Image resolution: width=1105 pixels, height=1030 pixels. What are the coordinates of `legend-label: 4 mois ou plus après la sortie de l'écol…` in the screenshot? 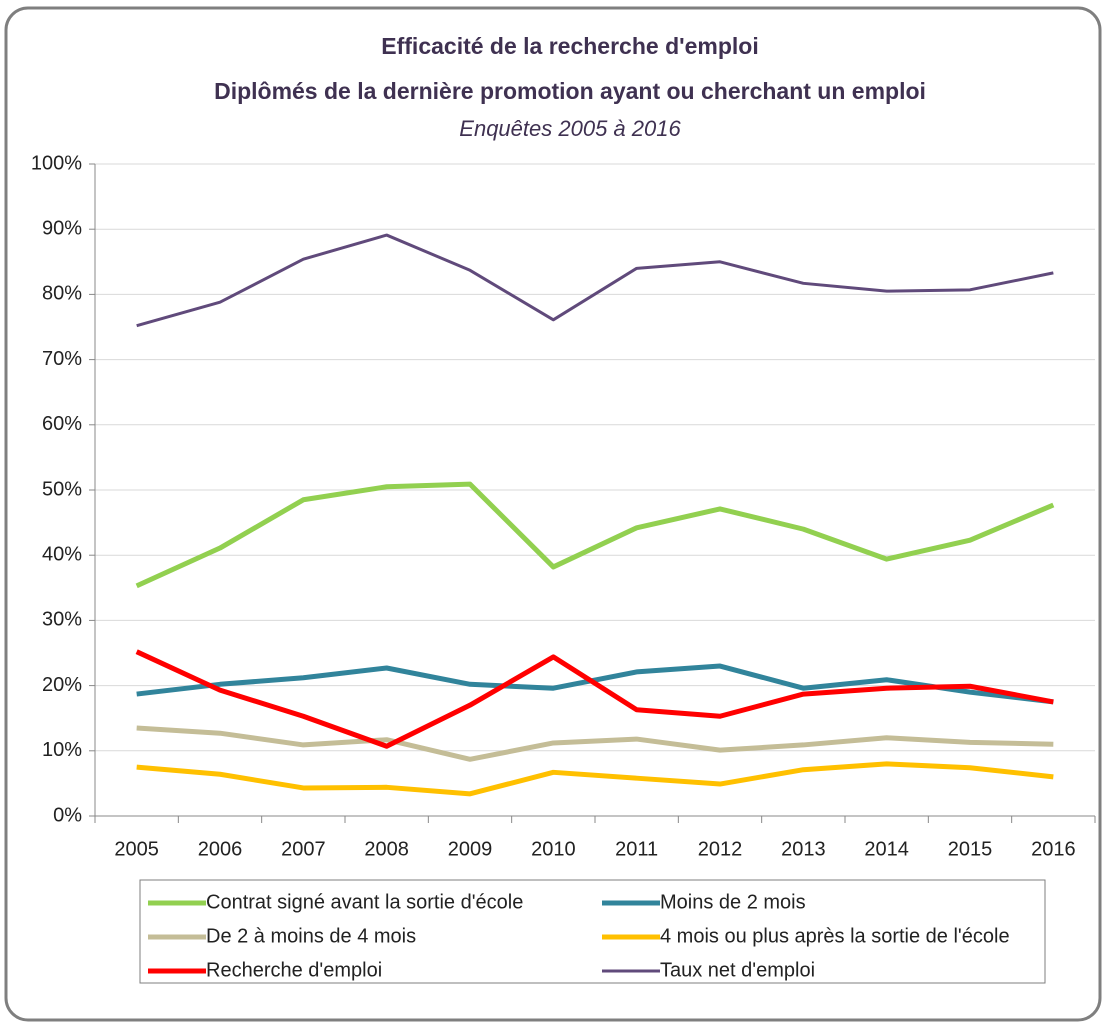 It's located at (835, 936).